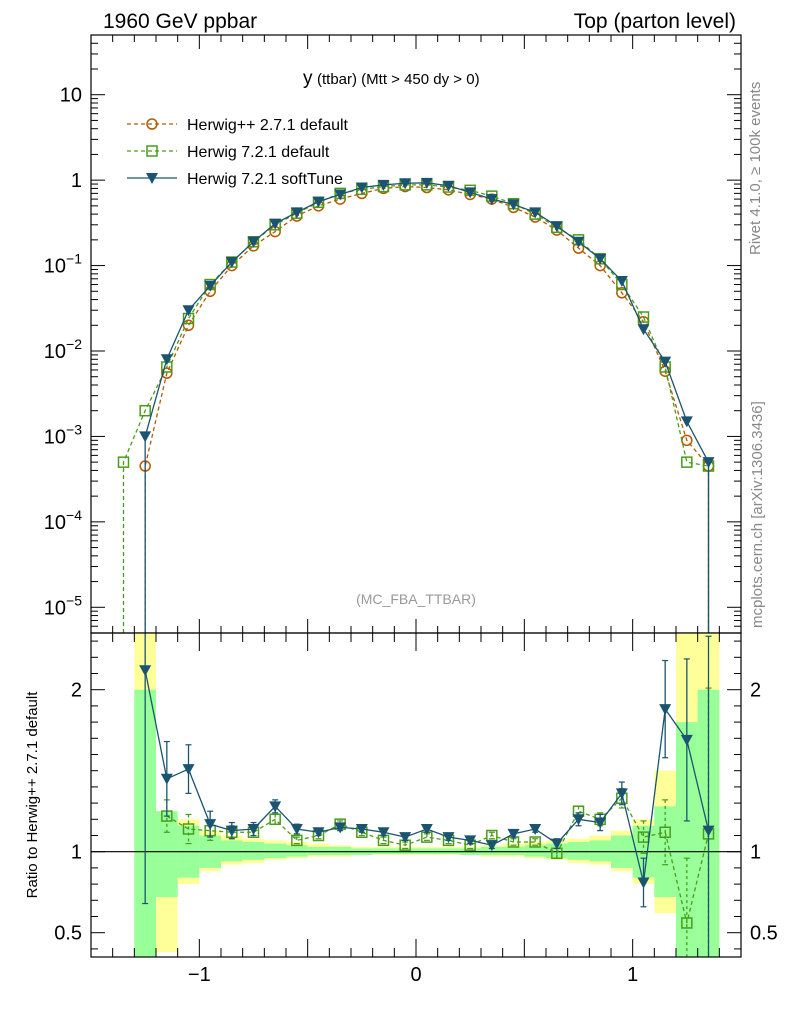 The width and height of the screenshot is (786, 1024). What do you see at coordinates (63, 520) in the screenshot?
I see `y-tick-label: 10⁻⁴` at bounding box center [63, 520].